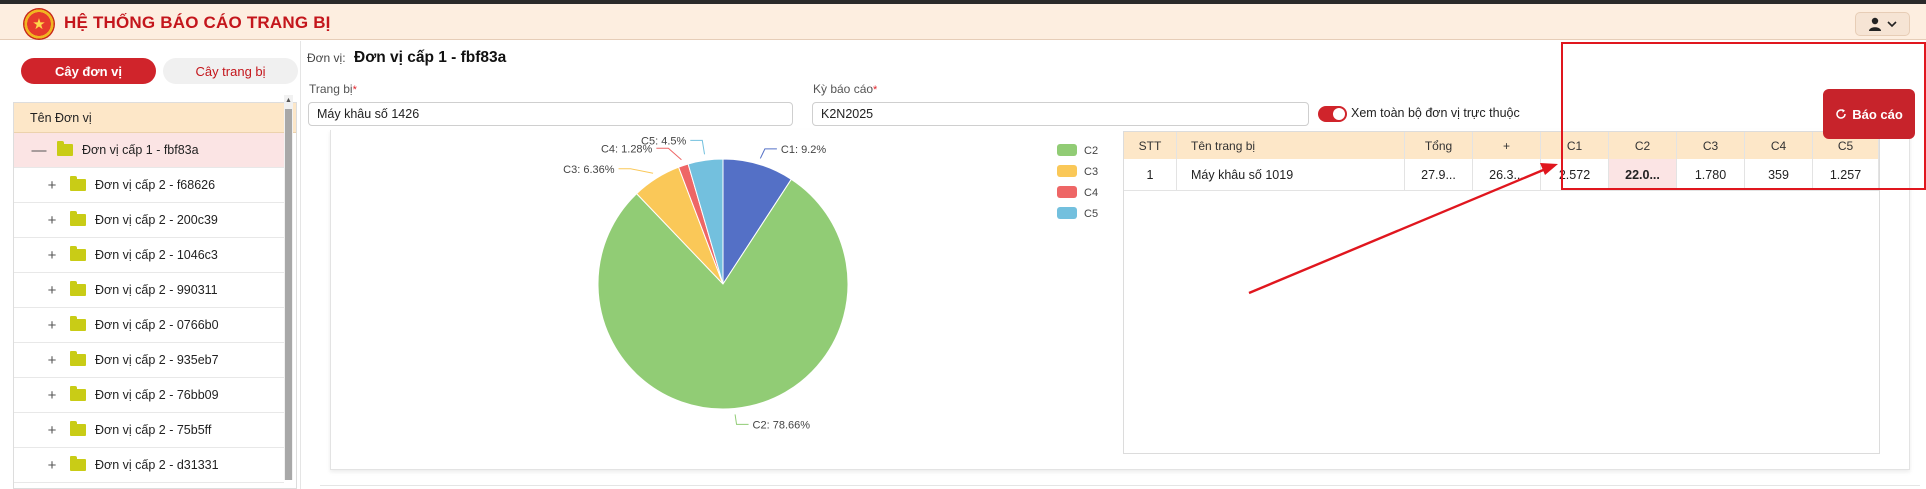  I want to click on tree-node-label: Đơn vị cấp 2 - 0766b0, so click(157, 325).